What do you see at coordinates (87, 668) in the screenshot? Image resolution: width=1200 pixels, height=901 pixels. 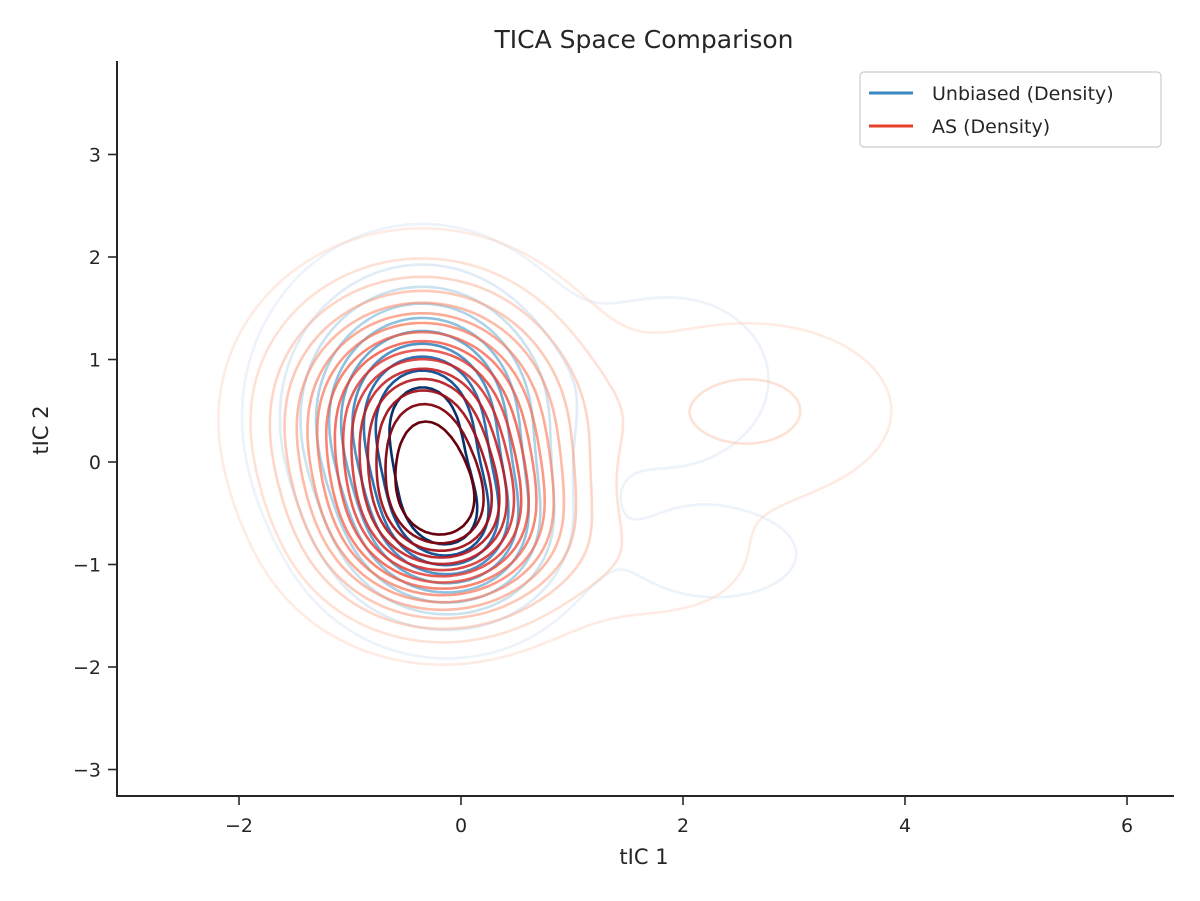 I see `y-tick-label: −2` at bounding box center [87, 668].